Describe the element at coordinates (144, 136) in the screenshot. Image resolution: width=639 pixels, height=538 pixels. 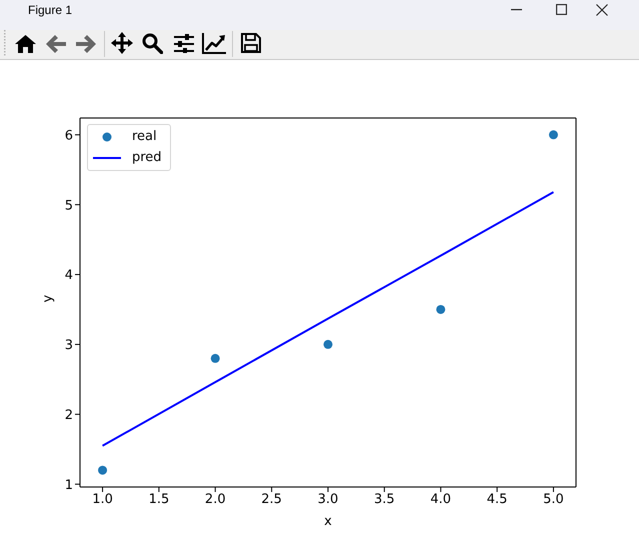
I see `legend-label: real` at that location.